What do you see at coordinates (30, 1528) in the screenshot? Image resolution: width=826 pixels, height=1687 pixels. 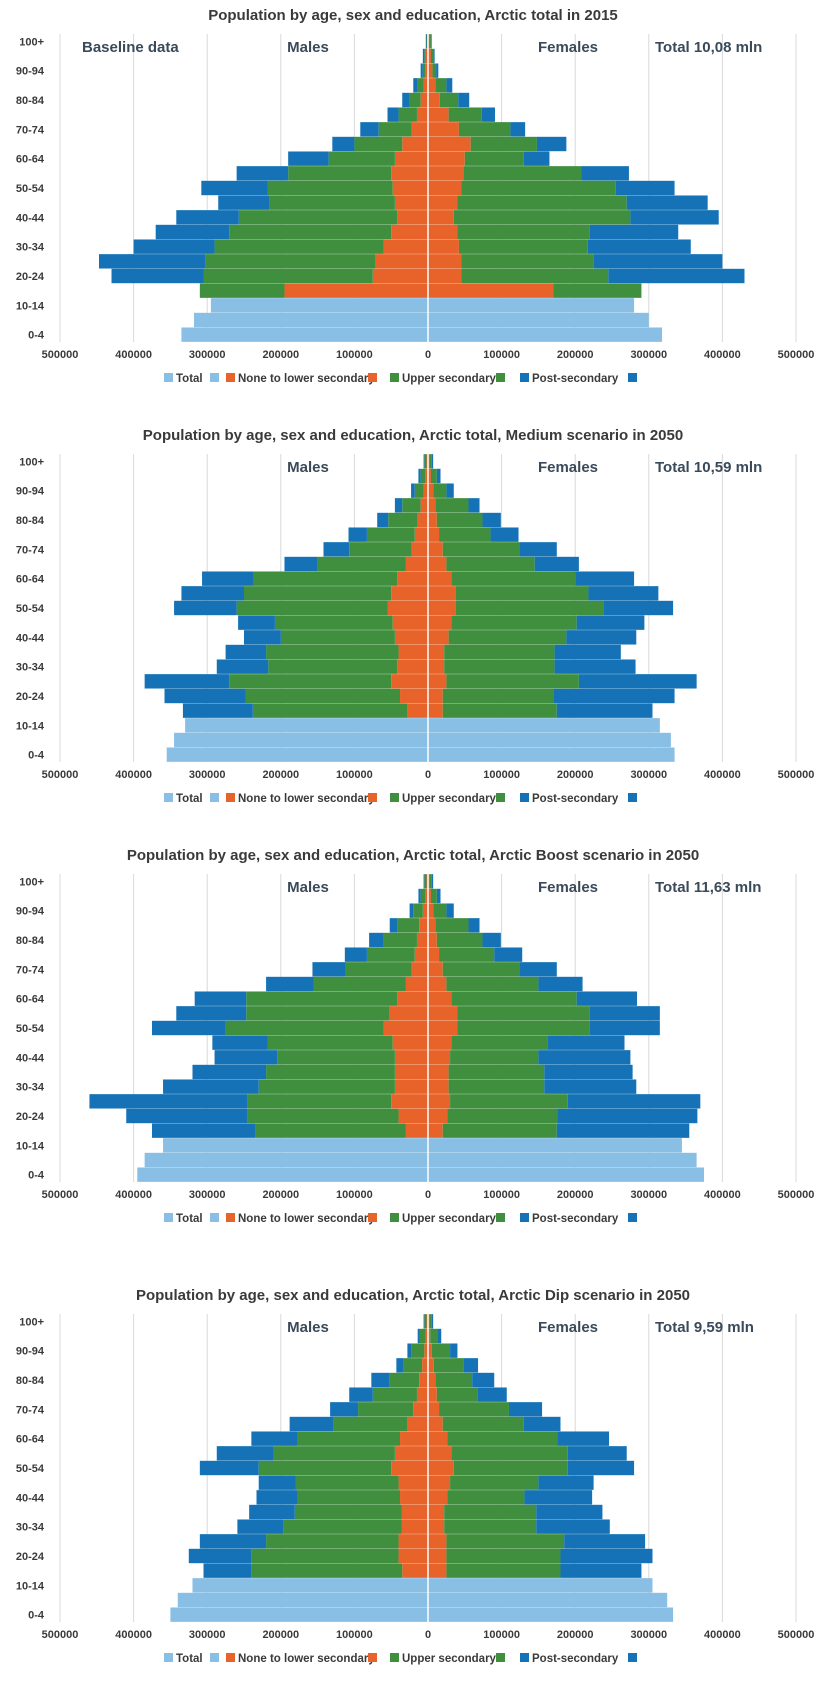 I see `age-label-30-34: 30-34` at bounding box center [30, 1528].